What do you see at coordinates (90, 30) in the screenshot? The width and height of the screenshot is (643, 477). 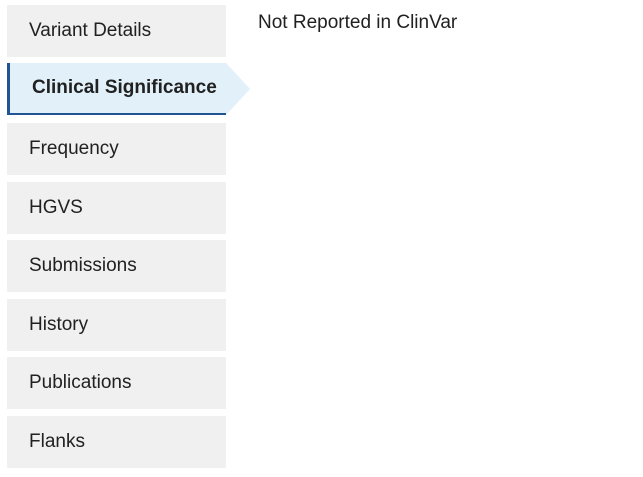 I see `tab-label: Variant Details` at bounding box center [90, 30].